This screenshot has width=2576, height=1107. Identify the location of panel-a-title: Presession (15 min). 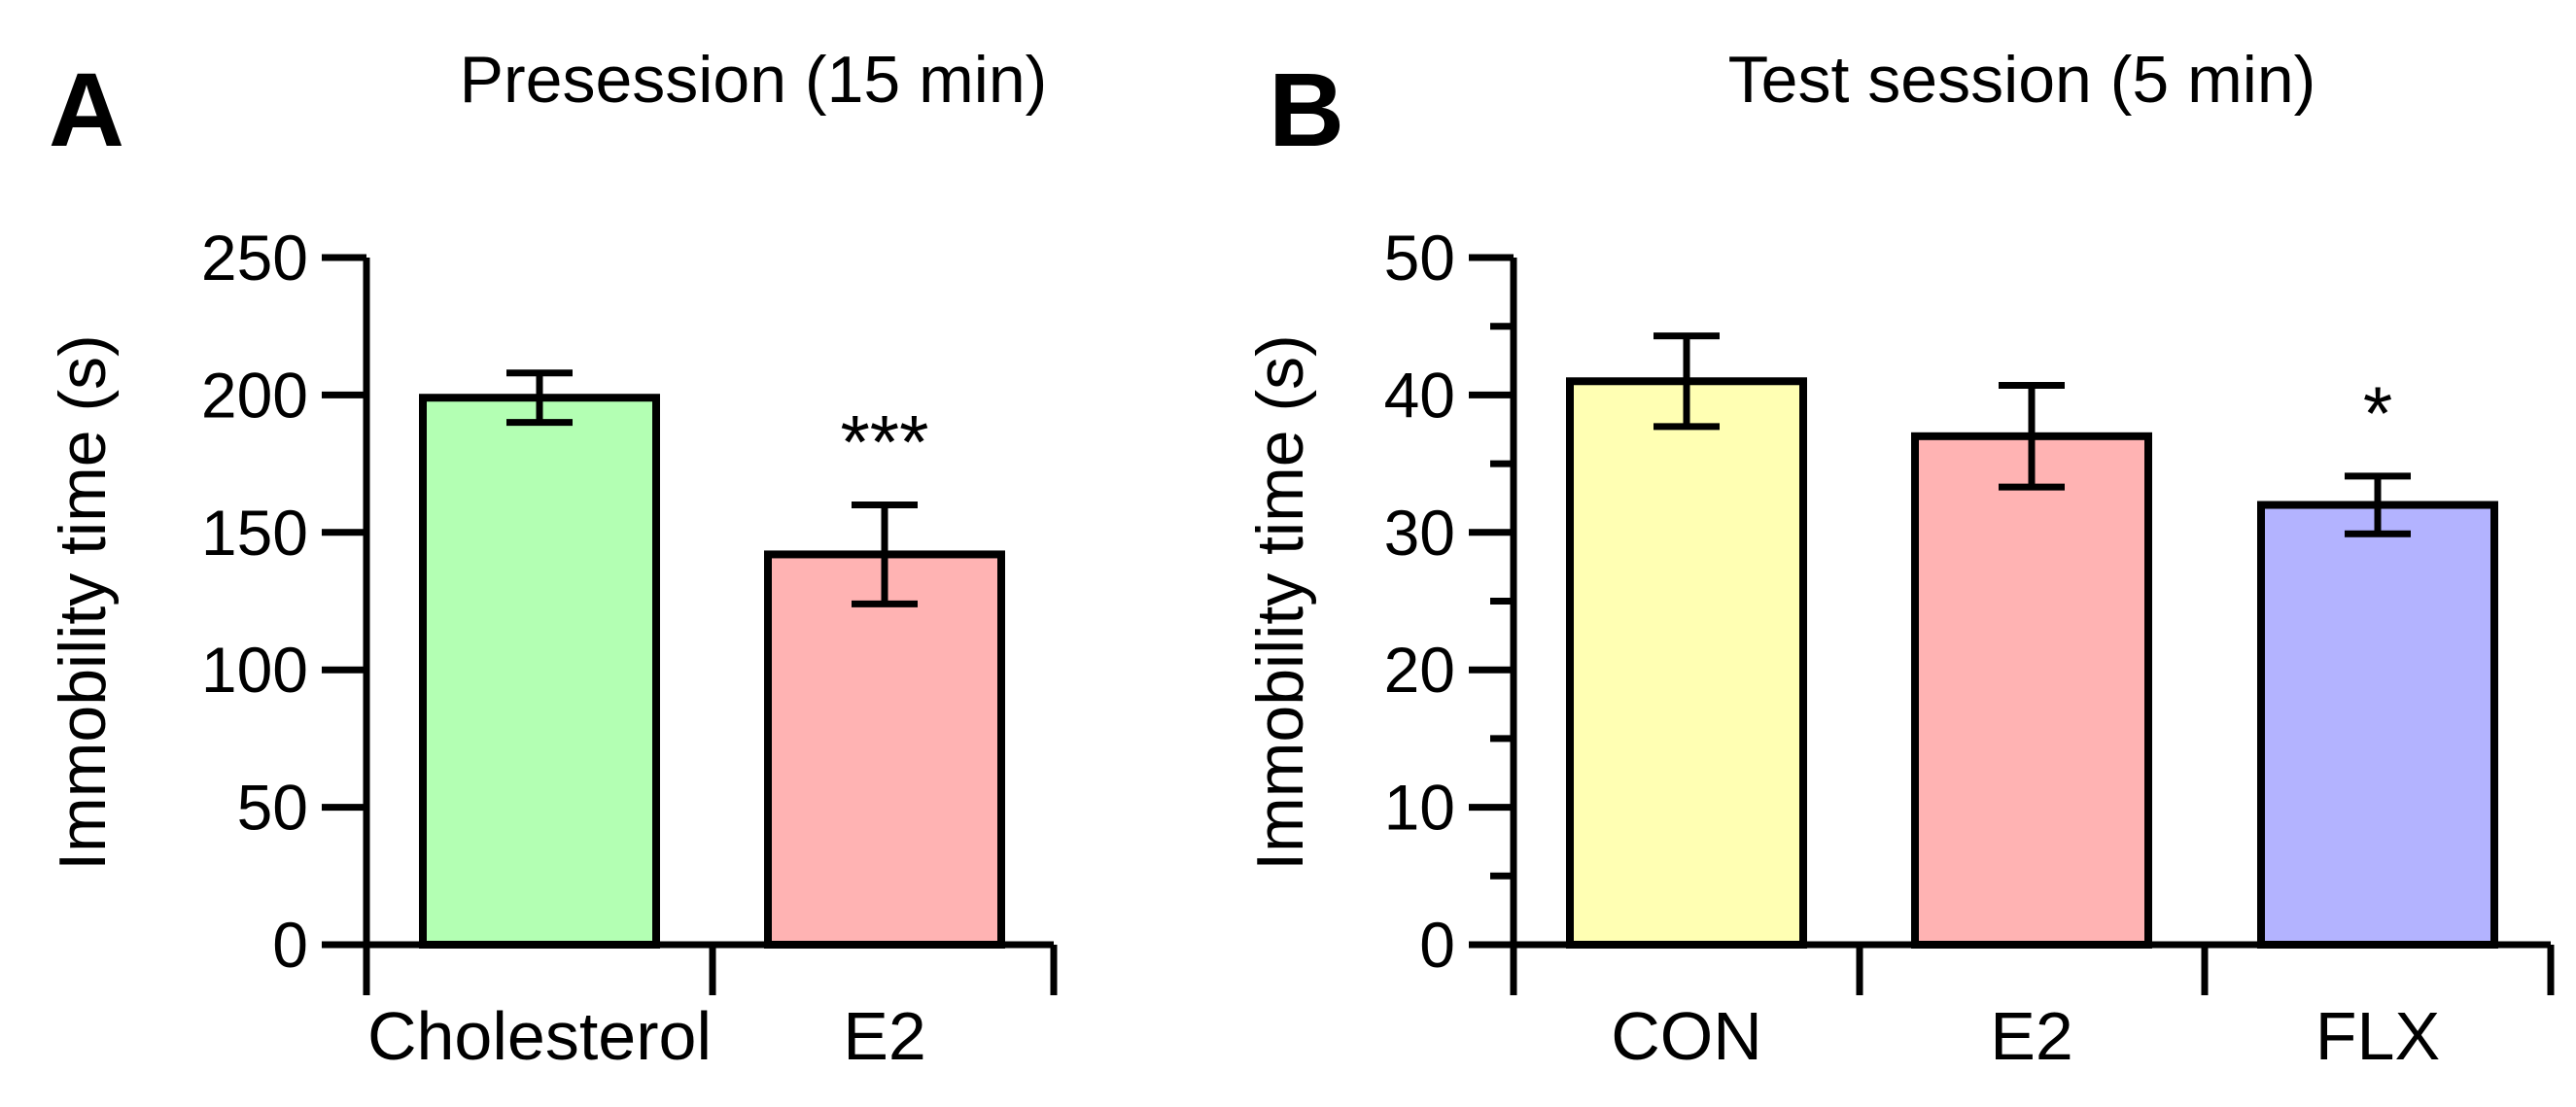
(754, 80).